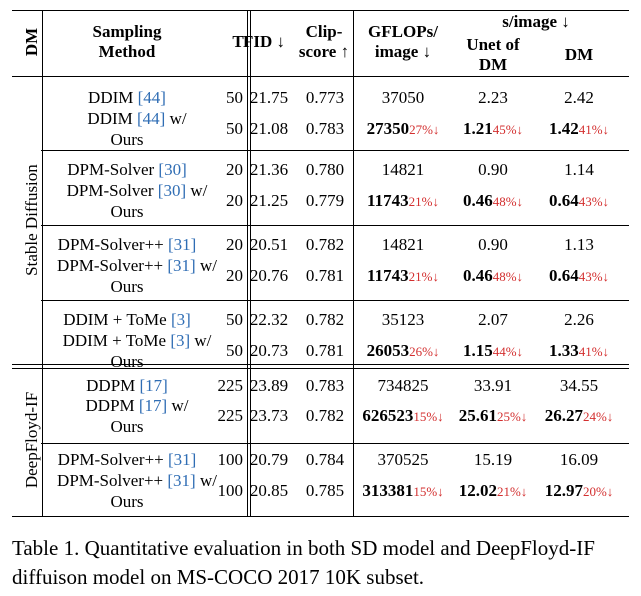  I want to click on top-rule, so click(320, 10).